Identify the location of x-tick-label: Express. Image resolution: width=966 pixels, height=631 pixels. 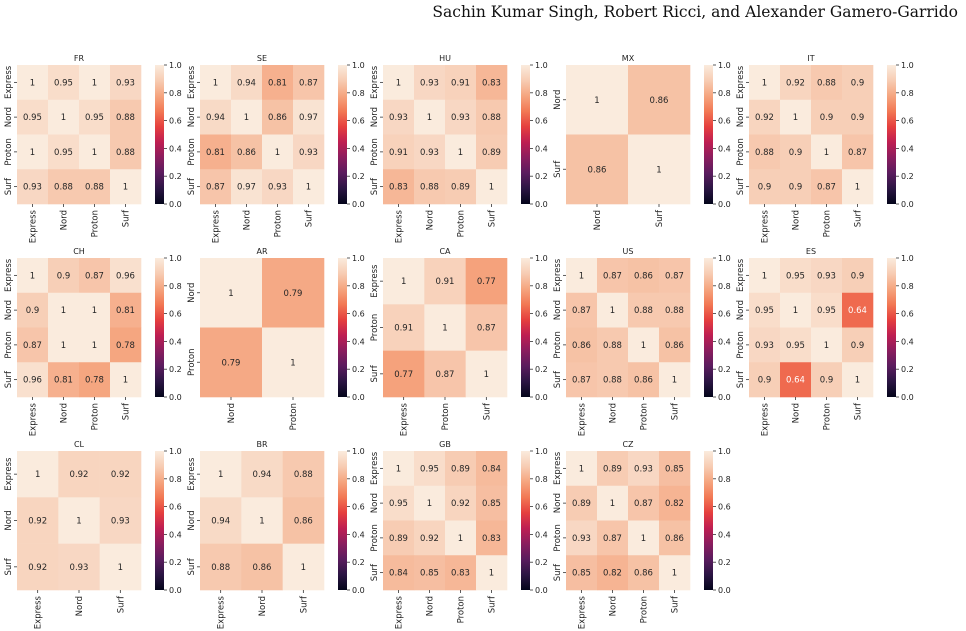
(766, 419).